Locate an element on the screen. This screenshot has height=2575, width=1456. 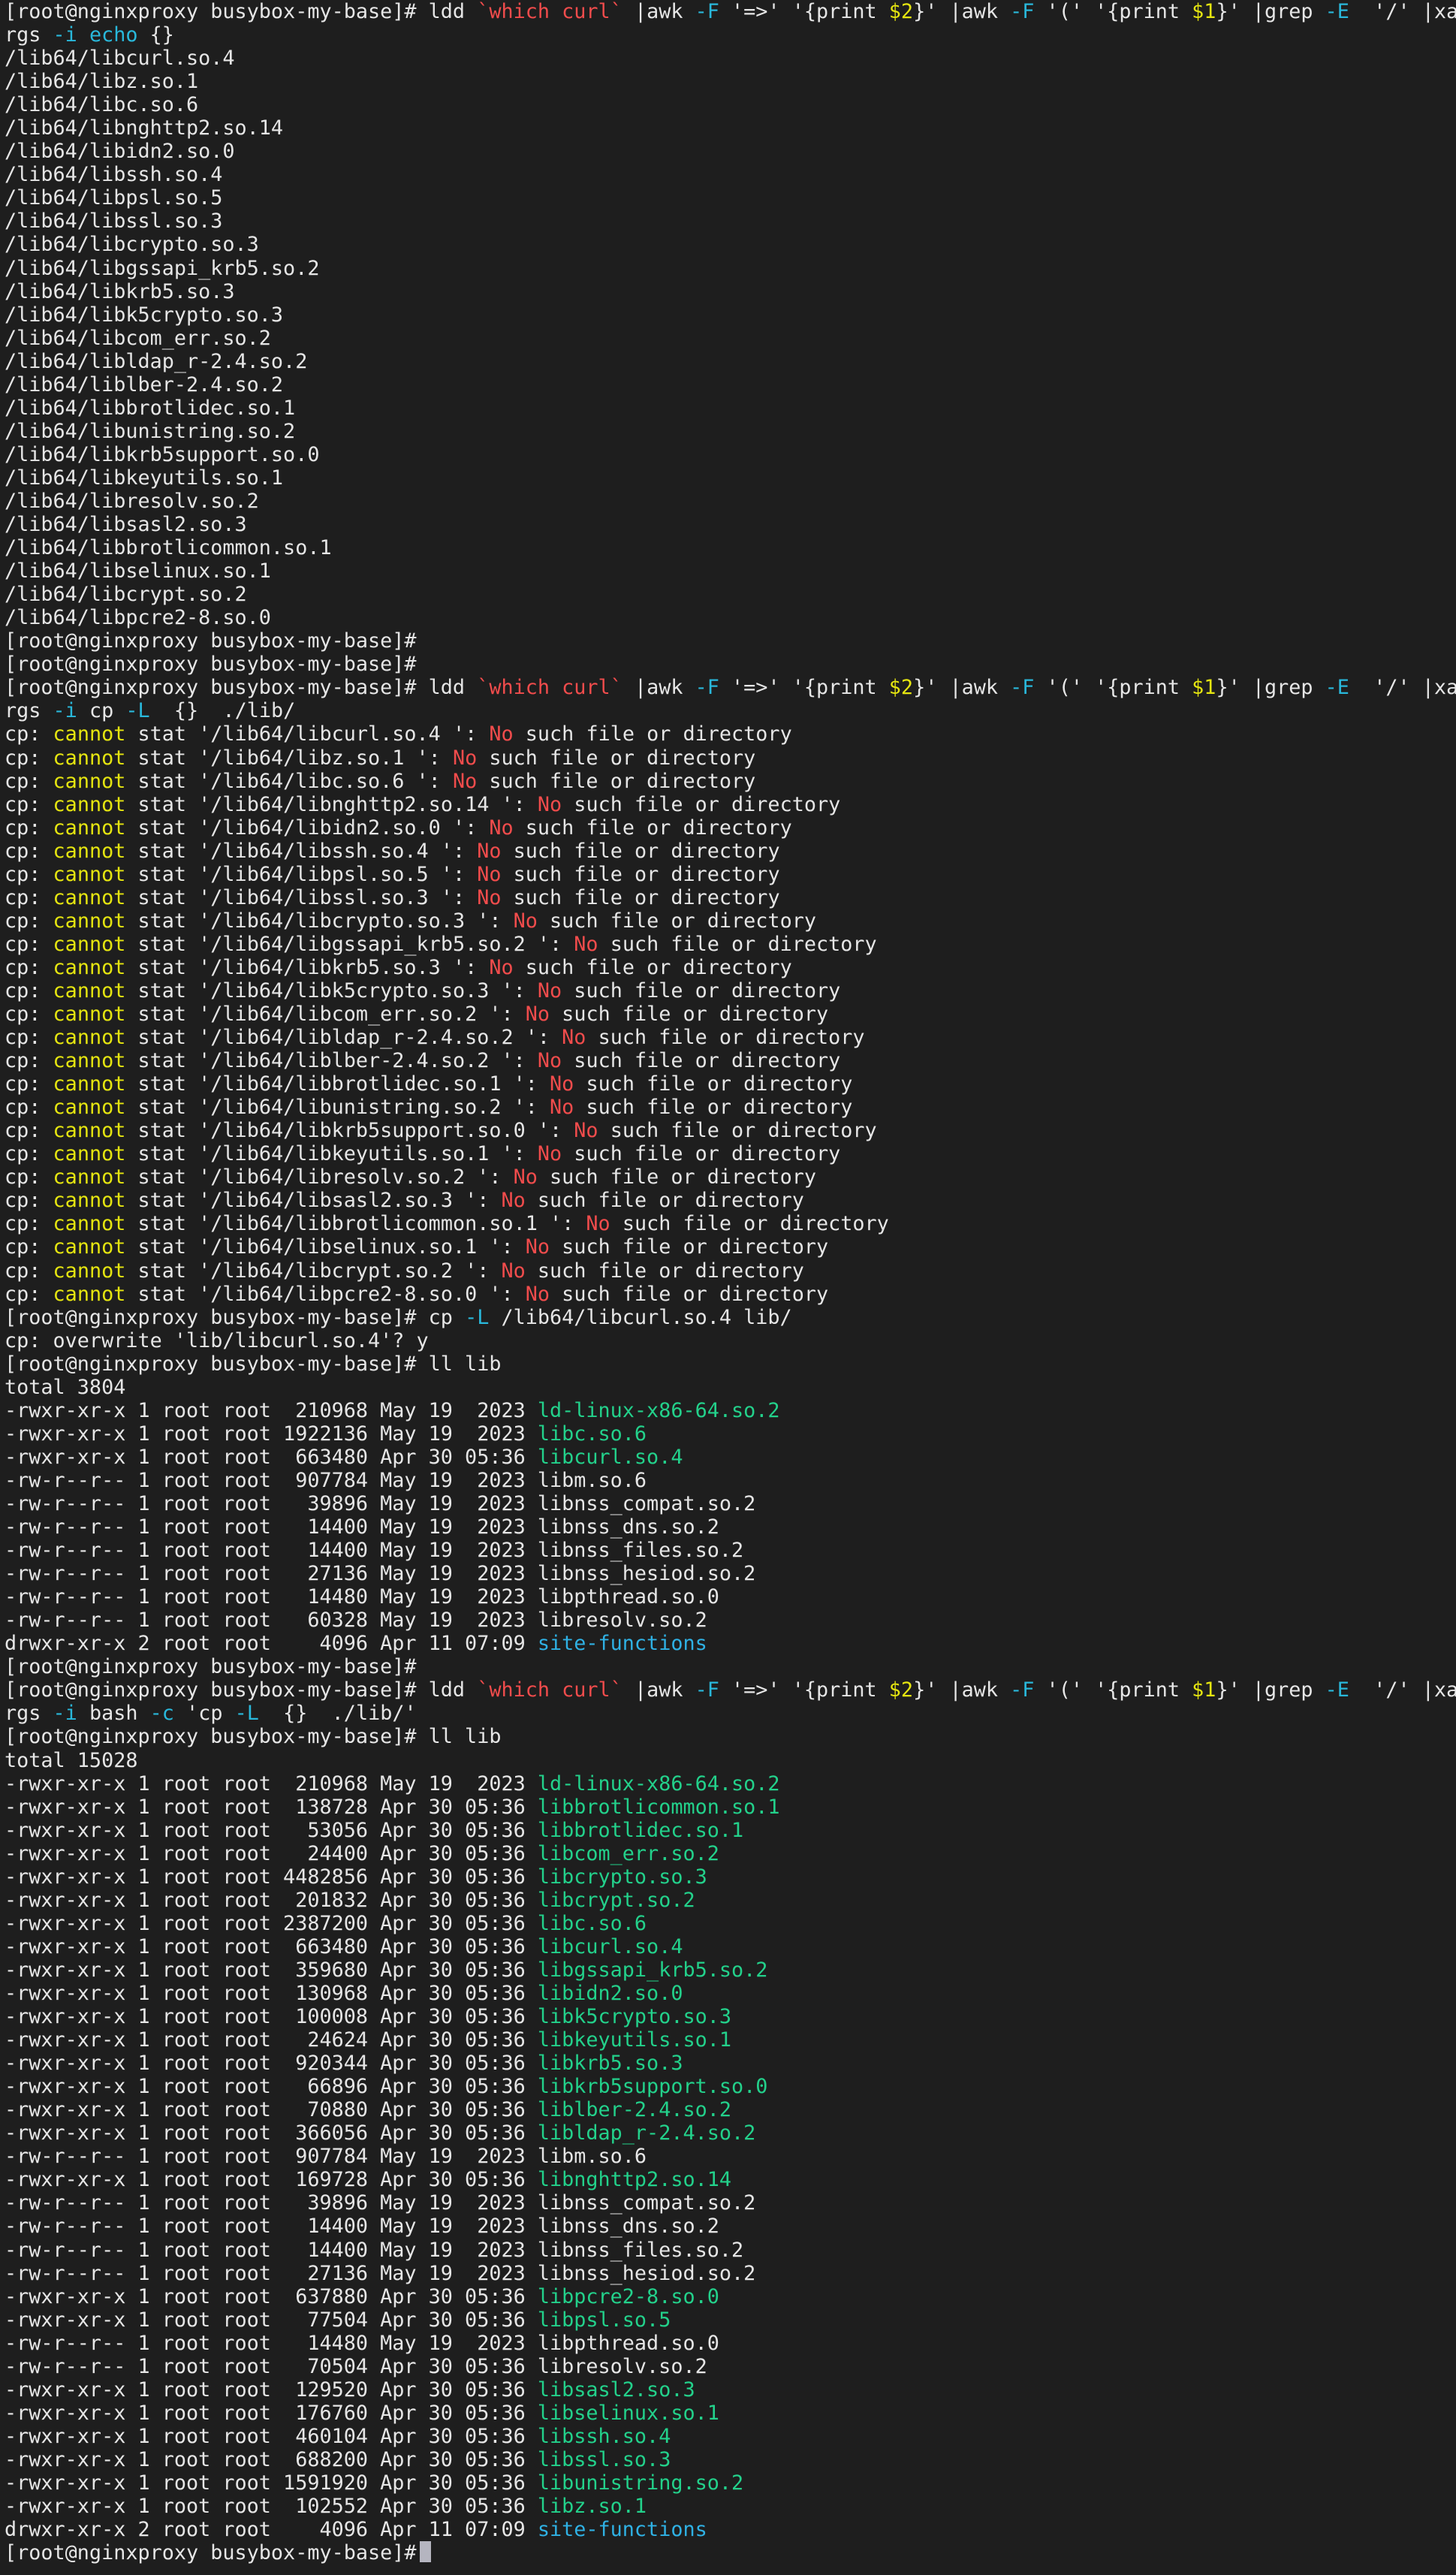
terminal-text: /lib64/libcurl.so.4 lib/ is located at coordinates (640, 1317).